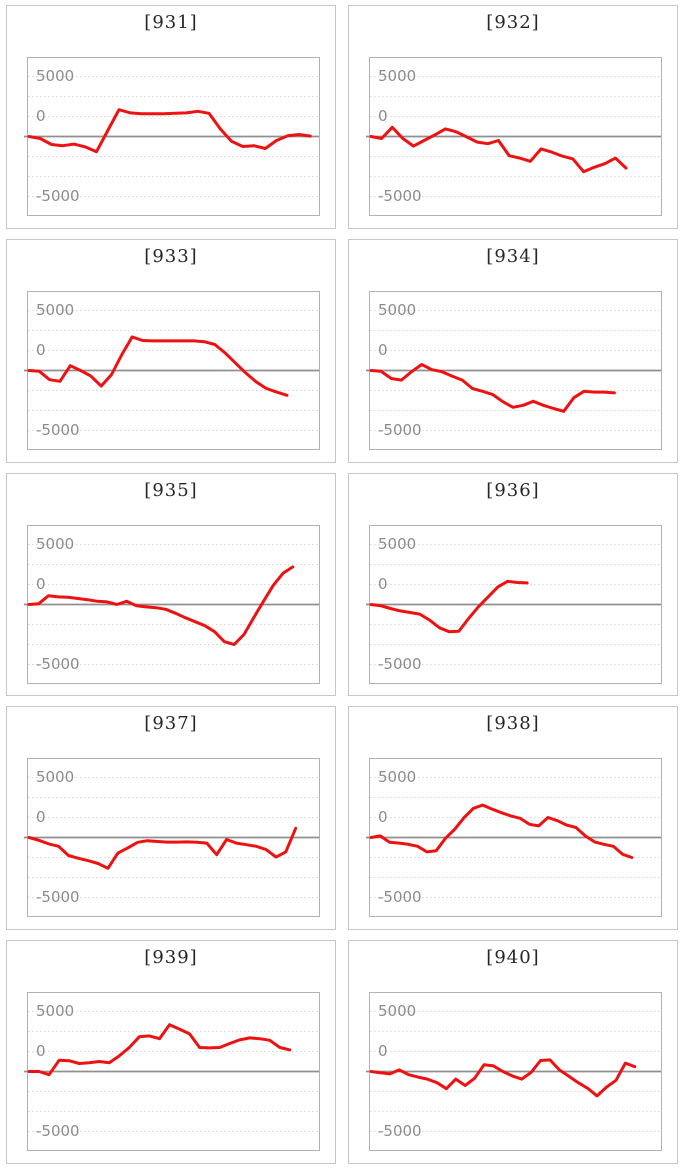 This screenshot has width=684, height=1169. What do you see at coordinates (513, 256) in the screenshot?
I see `chart-title: [934]` at bounding box center [513, 256].